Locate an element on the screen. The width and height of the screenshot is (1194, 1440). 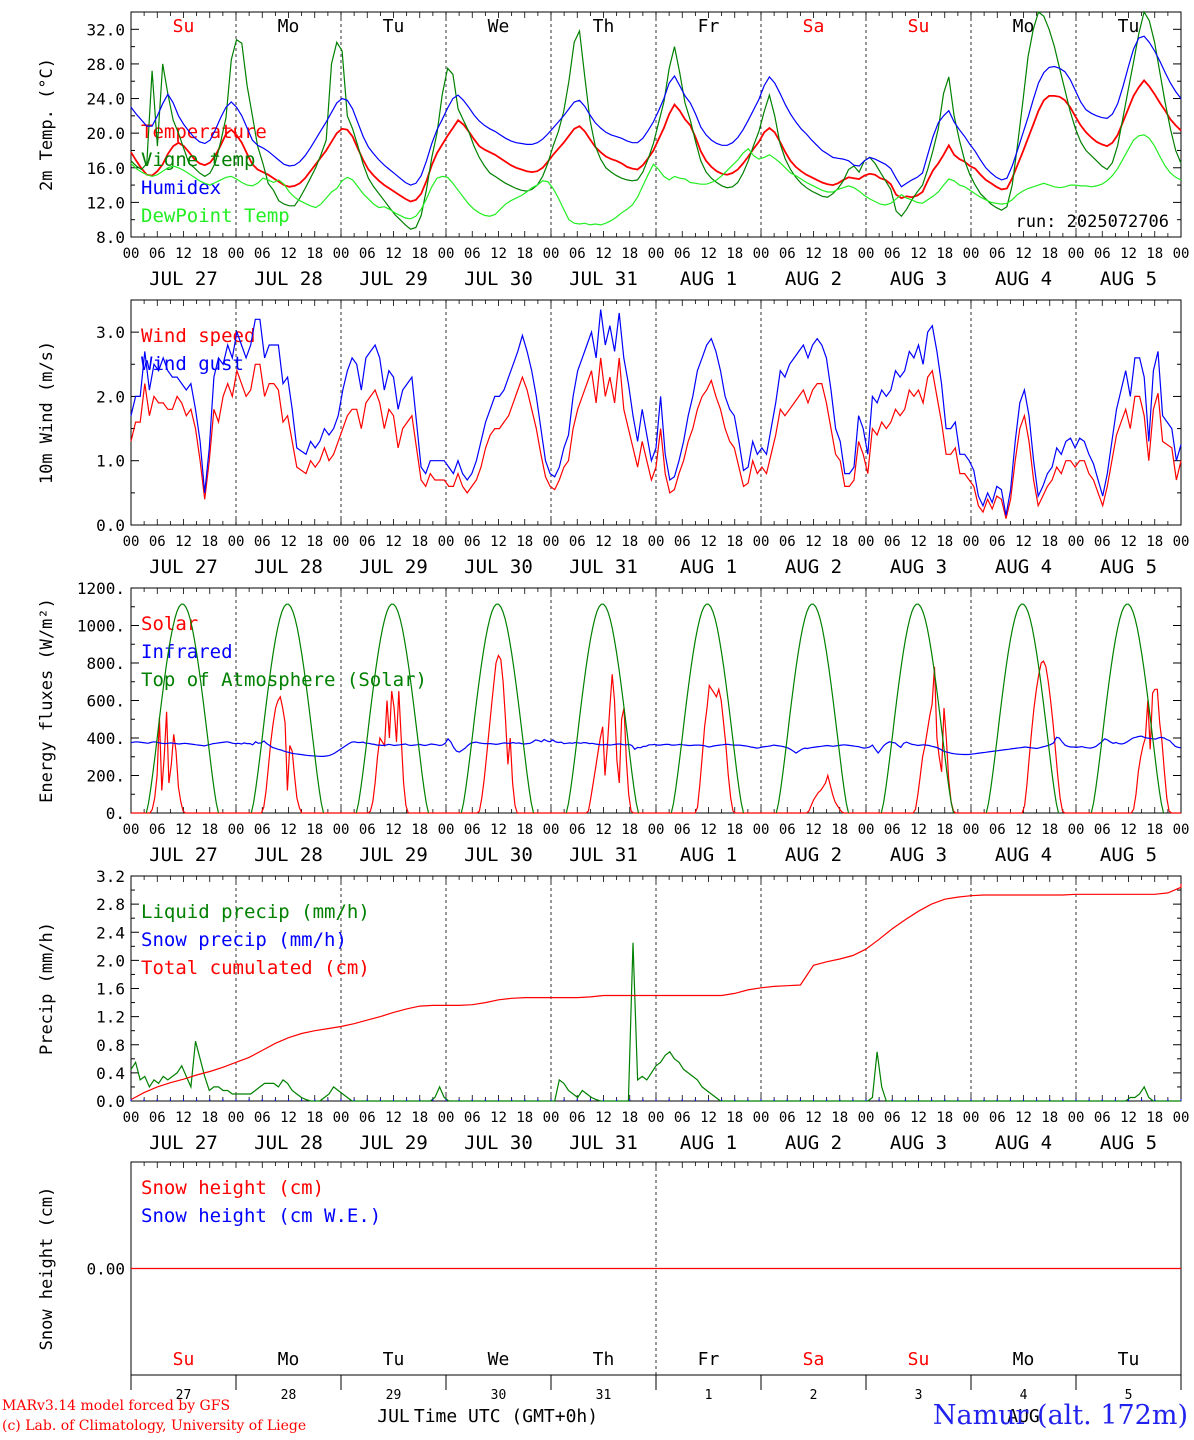
series-top-of-atmosphere-solar is located at coordinates (655, 708).